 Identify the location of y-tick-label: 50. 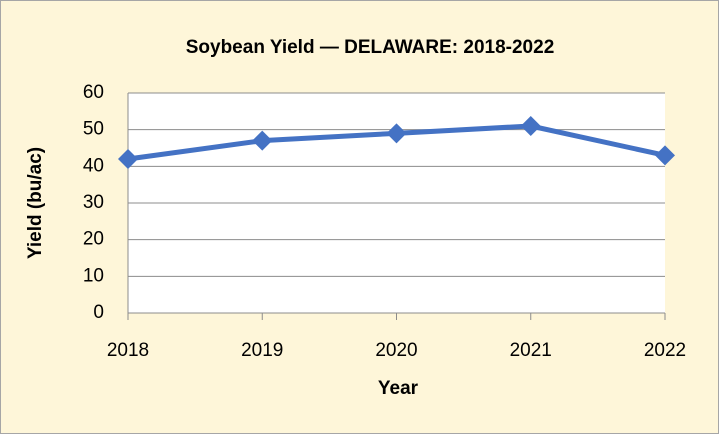
(93, 129).